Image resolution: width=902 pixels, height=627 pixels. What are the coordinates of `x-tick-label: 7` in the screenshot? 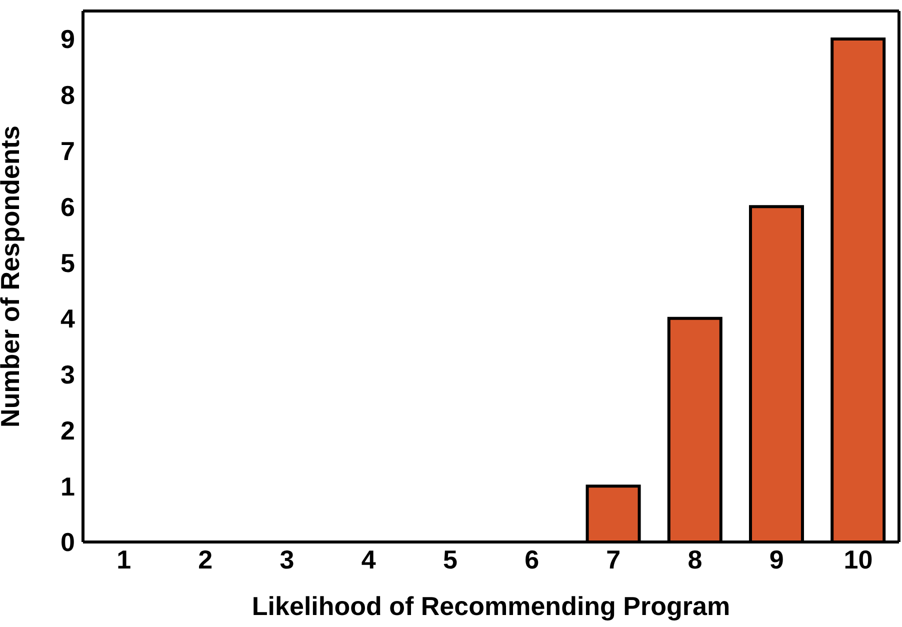 It's located at (613, 559).